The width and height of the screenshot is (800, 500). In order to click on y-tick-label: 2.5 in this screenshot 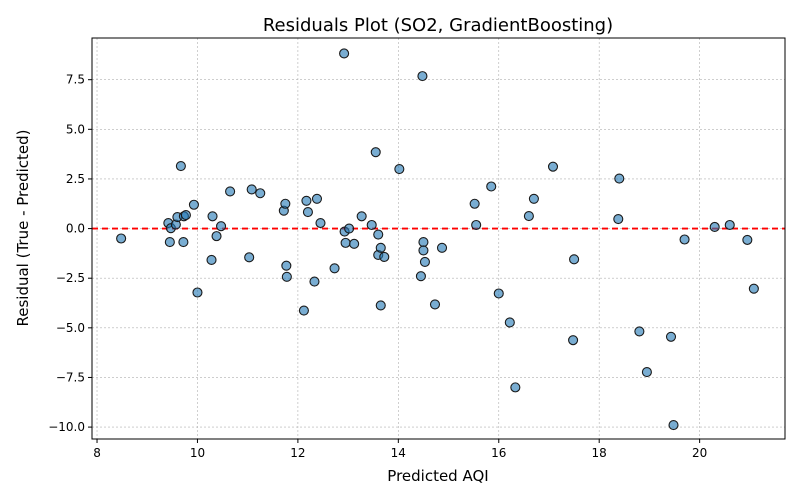, I will do `click(75, 179)`.